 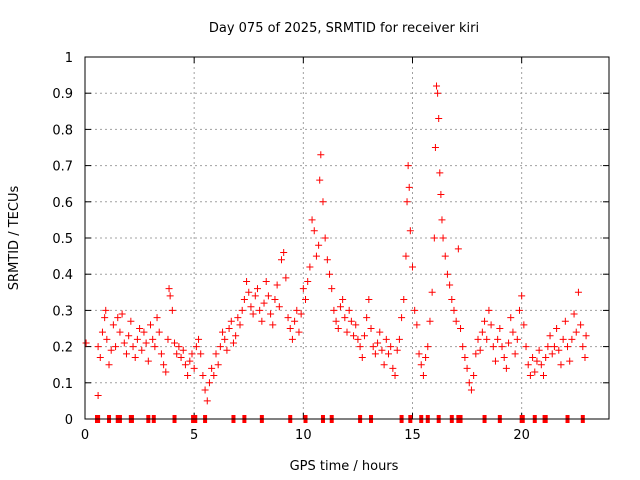 I want to click on y-tick-label: 0.8, so click(x=62, y=130).